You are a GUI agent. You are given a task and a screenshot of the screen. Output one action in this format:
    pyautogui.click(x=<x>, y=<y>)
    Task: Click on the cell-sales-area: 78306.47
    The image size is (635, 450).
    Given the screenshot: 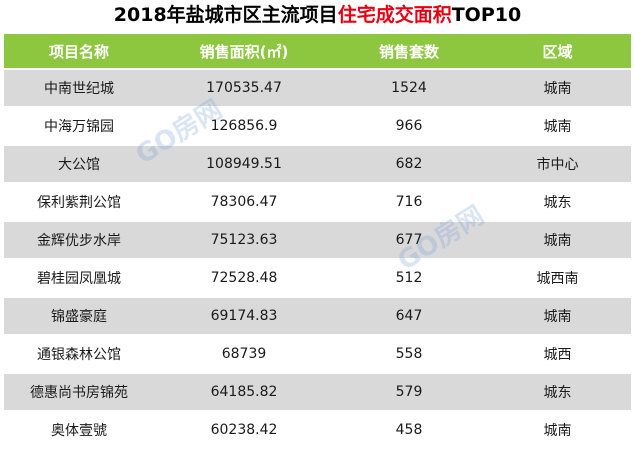 What is the action you would take?
    pyautogui.click(x=244, y=202)
    